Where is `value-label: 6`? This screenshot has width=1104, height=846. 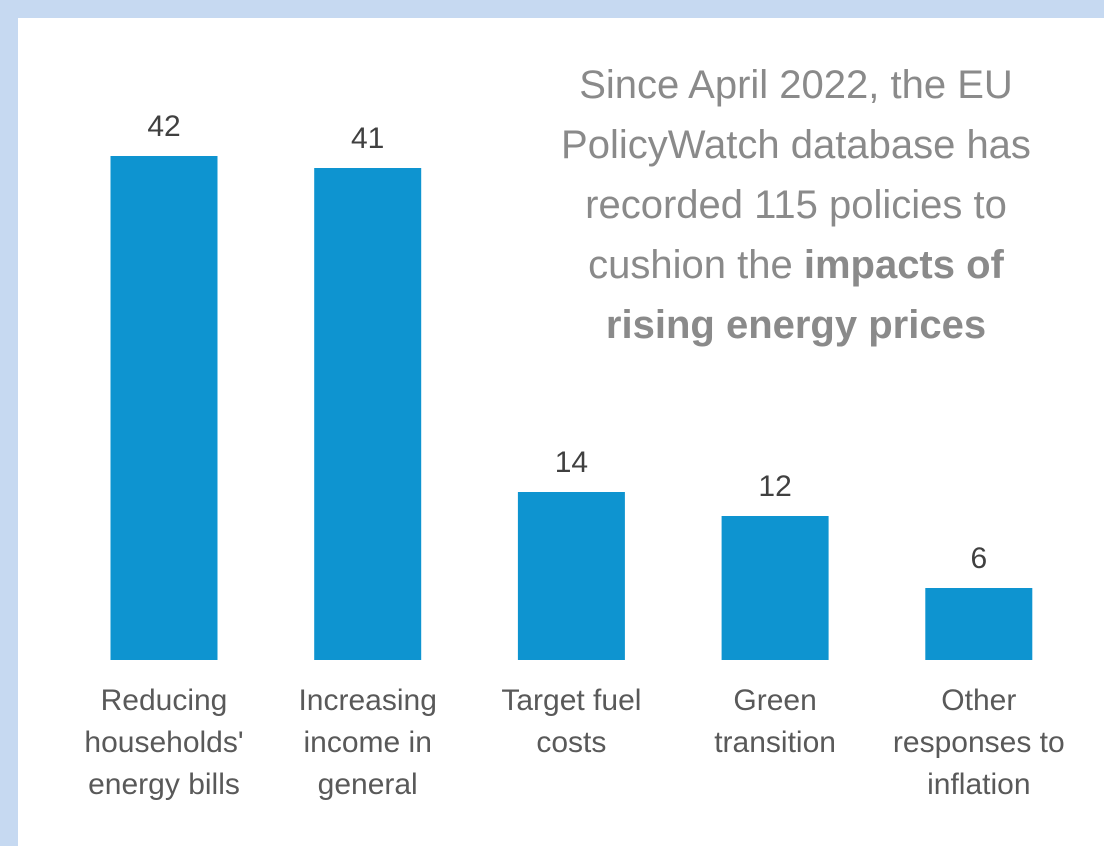
value-label: 6 is located at coordinates (978, 558).